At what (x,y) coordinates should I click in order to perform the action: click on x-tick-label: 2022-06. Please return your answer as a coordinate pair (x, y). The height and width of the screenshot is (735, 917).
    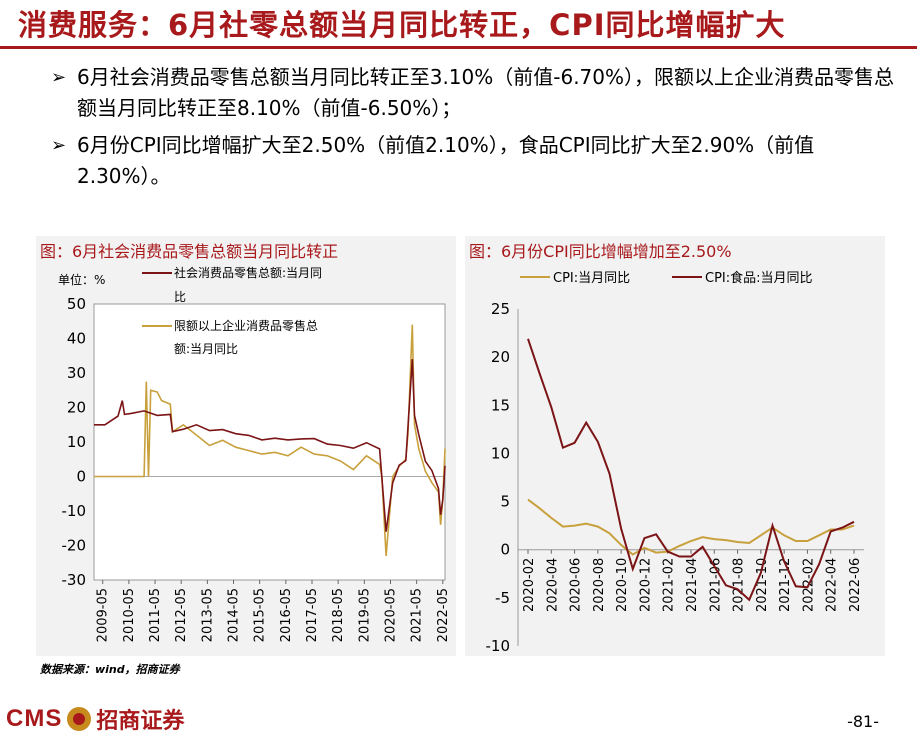
    Looking at the image, I should click on (855, 585).